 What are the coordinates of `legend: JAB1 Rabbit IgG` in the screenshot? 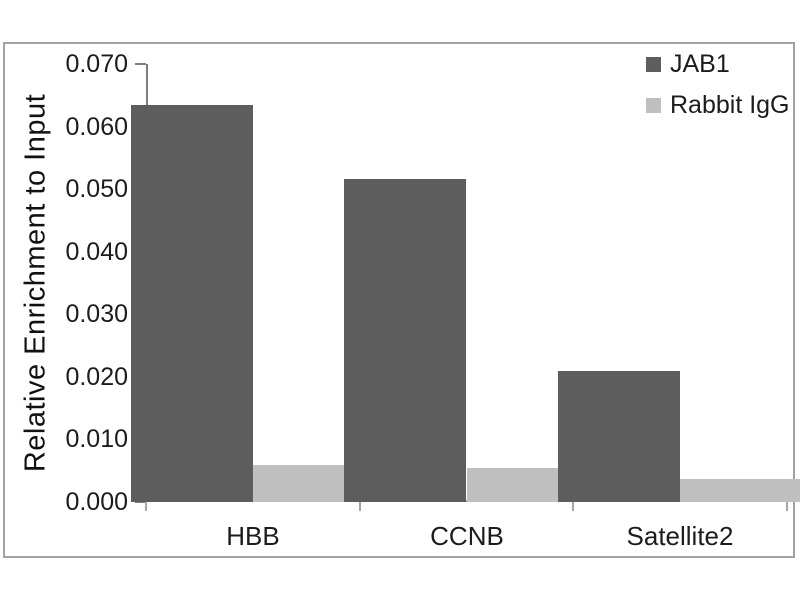 It's located at (718, 91).